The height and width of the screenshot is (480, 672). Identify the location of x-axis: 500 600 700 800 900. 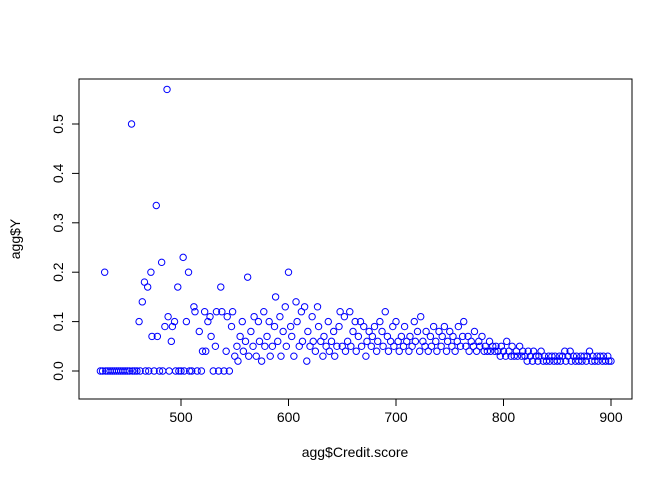
(396, 411).